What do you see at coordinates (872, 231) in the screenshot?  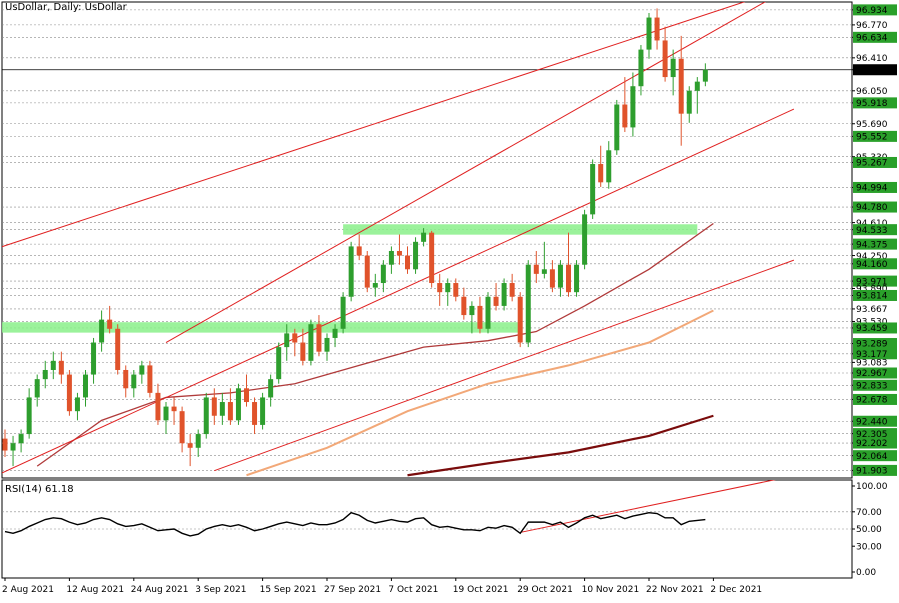 I see `price-tick-label: 94.533` at bounding box center [872, 231].